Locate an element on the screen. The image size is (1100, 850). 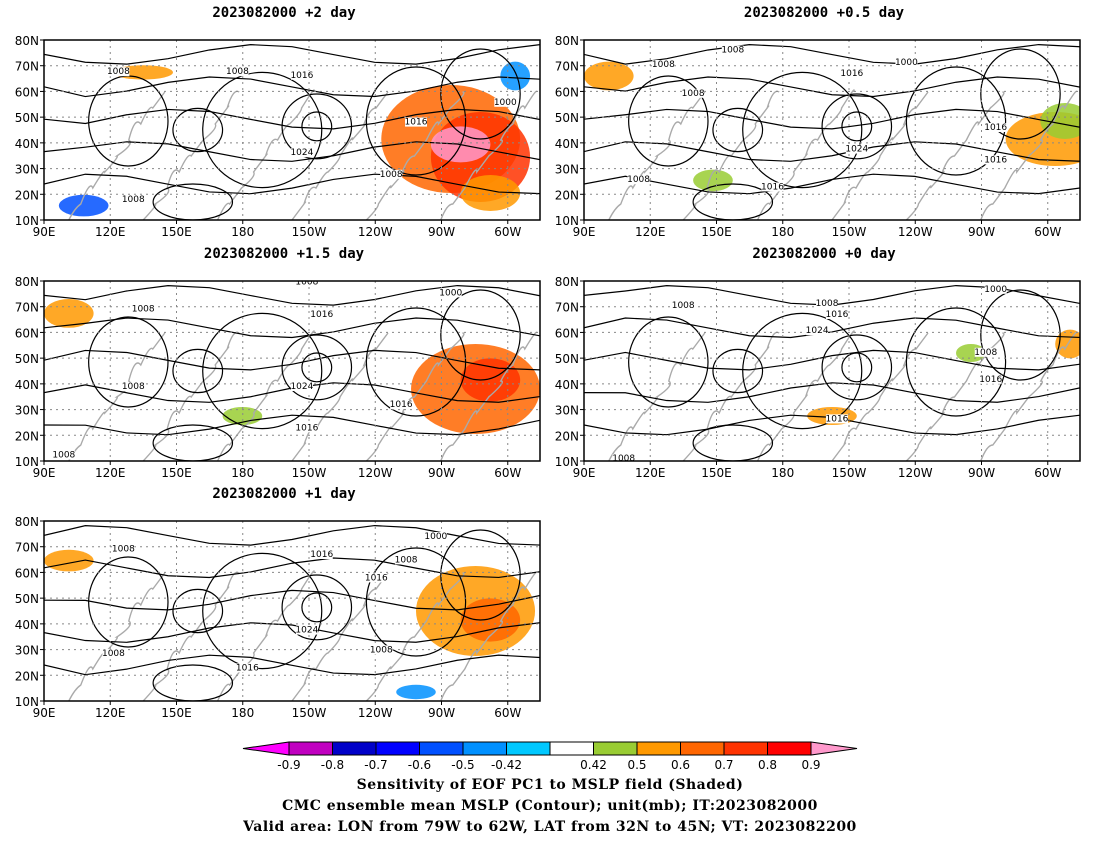
panel-plus0: 2023082000 +0 day is located at coordinates (820, 366).